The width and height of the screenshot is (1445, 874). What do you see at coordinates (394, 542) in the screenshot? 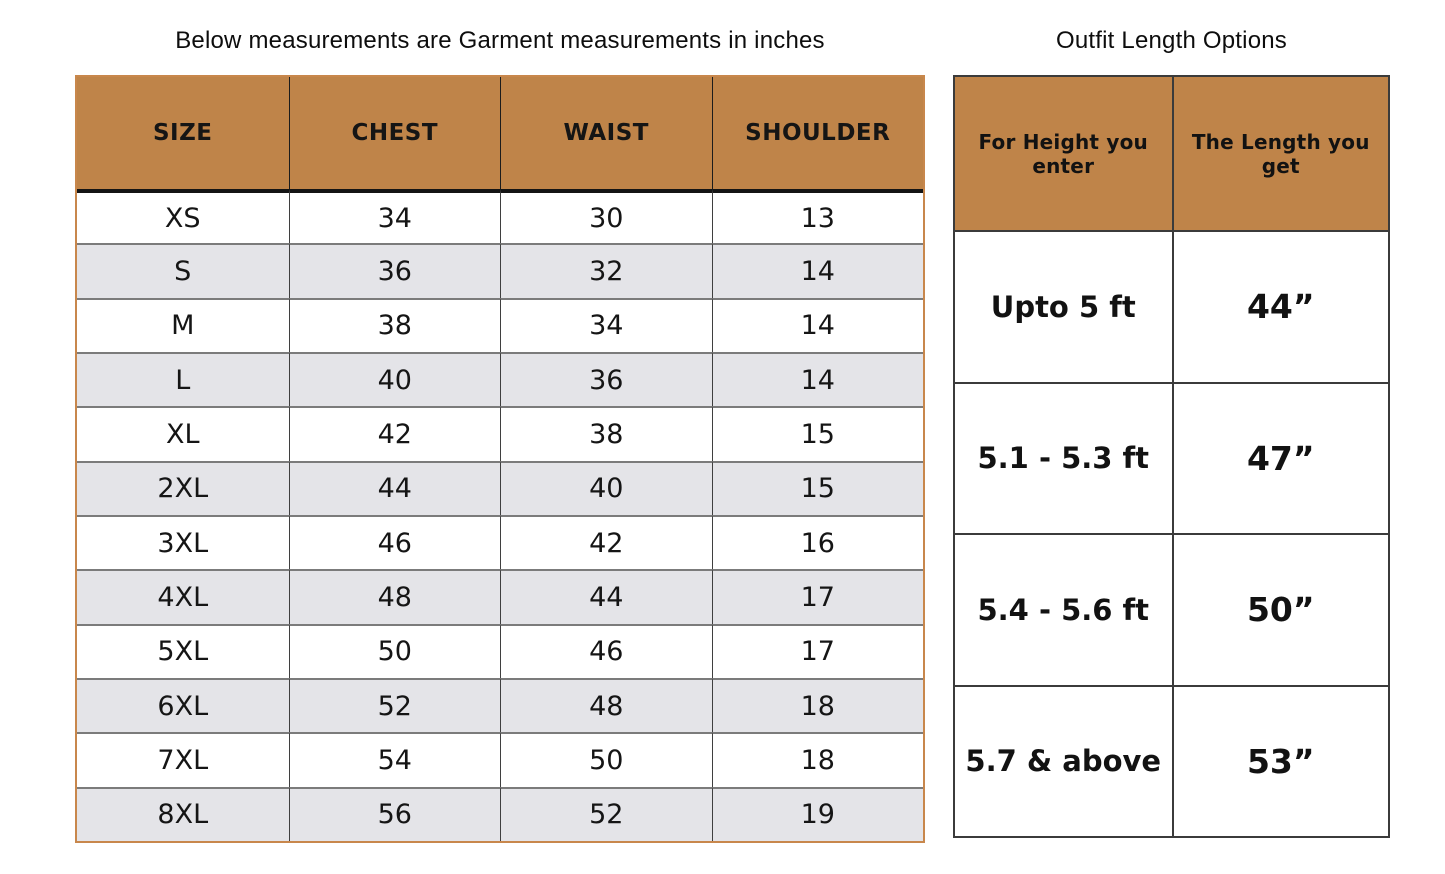
I see `cell-chest: 46` at bounding box center [394, 542].